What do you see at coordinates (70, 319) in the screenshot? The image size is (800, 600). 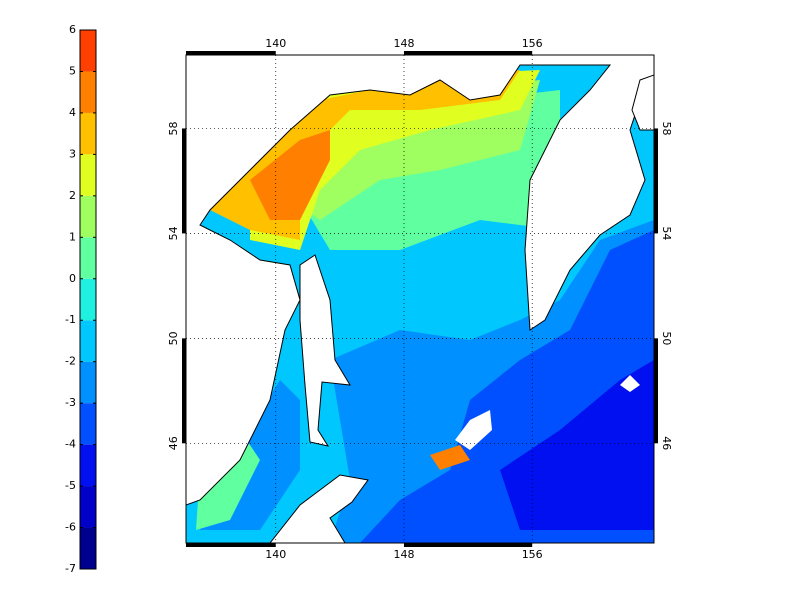 I see `colorbar-tick-label: -1` at bounding box center [70, 319].